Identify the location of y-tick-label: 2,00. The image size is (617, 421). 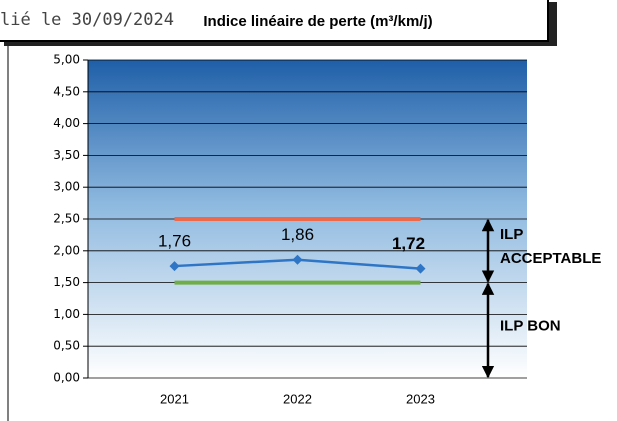
(66, 250).